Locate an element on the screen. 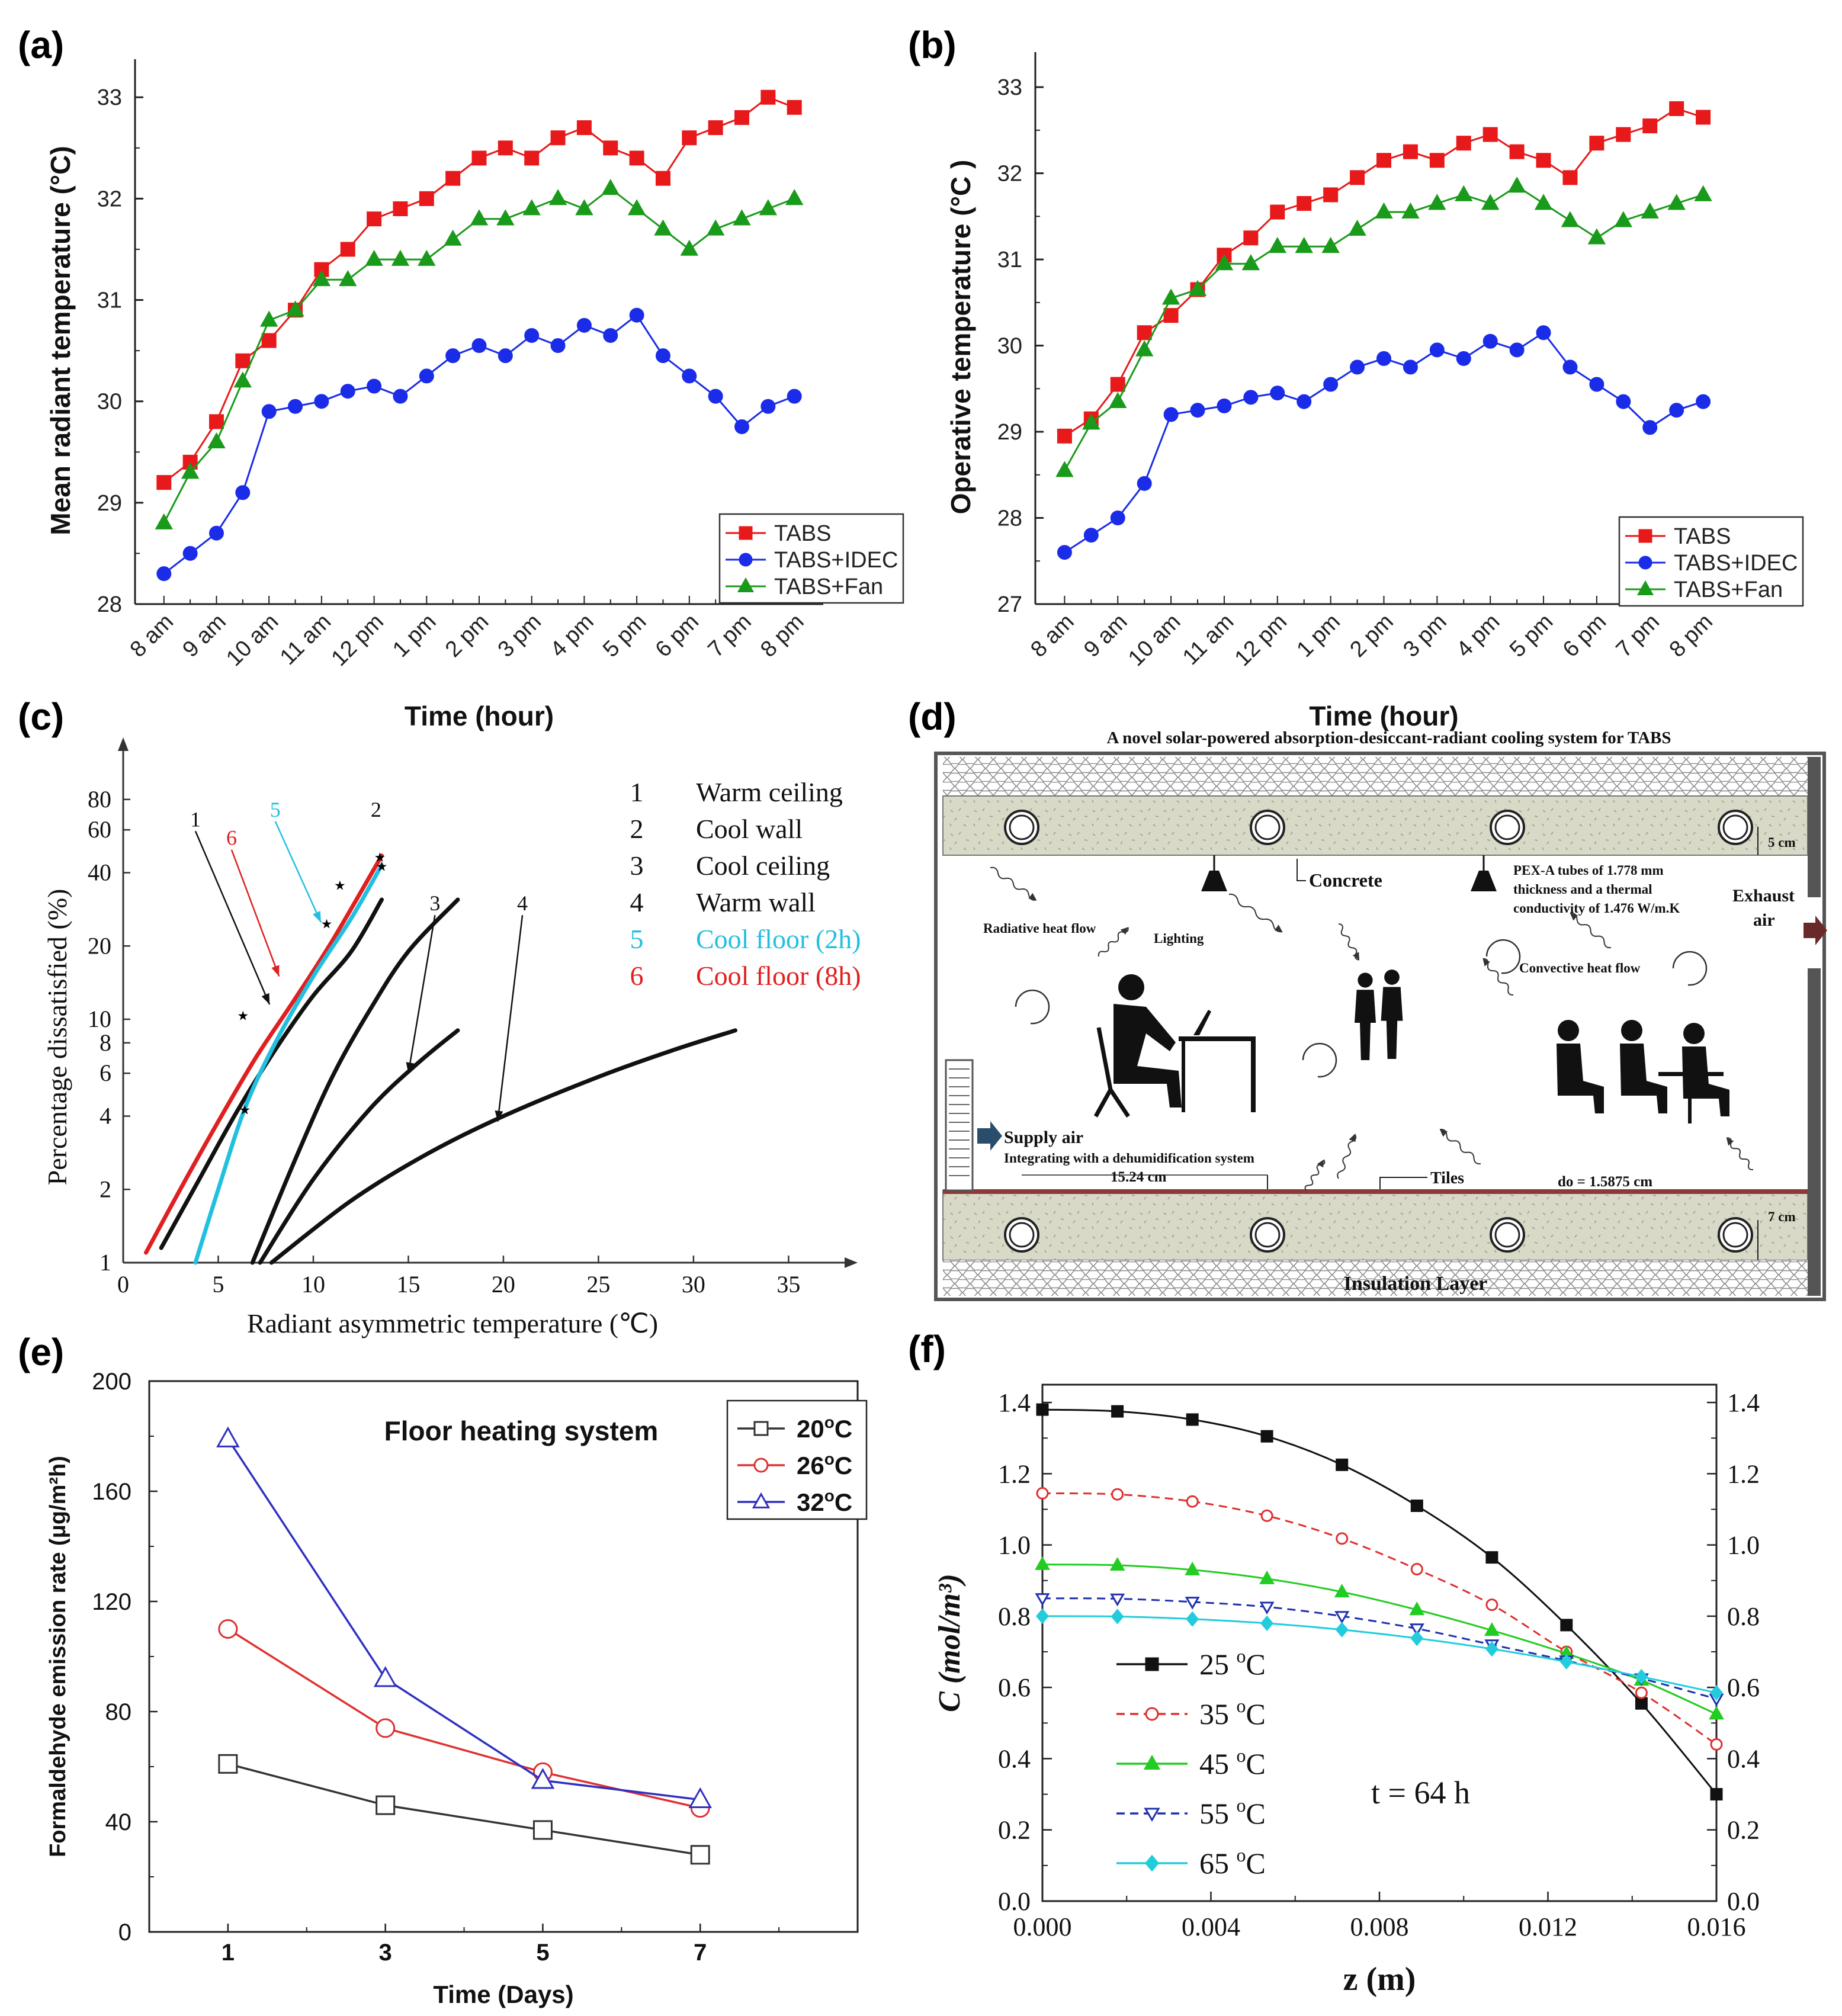 This screenshot has height=2016, width=1842. legend-label: 45 oC is located at coordinates (1233, 1762).